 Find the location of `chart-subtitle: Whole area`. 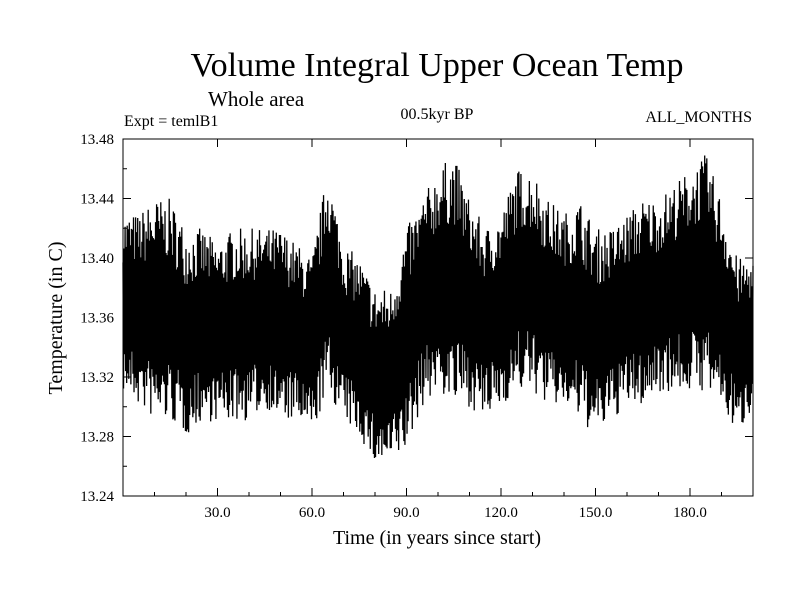

chart-subtitle: Whole area is located at coordinates (256, 99).